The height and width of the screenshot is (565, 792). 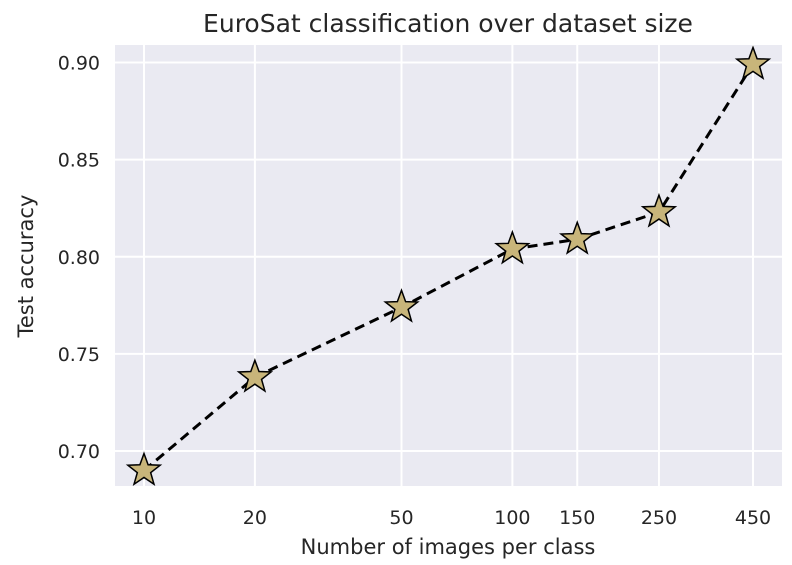 What do you see at coordinates (79, 355) in the screenshot?
I see `y-tick-label: 0.75` at bounding box center [79, 355].